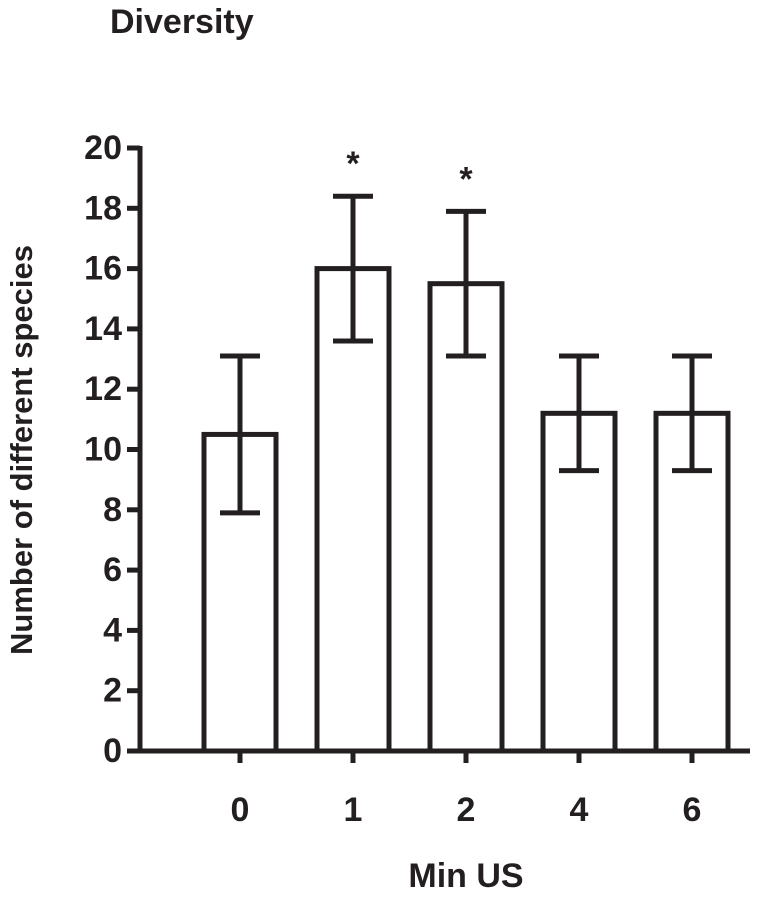  I want to click on y-tick-label: 10, so click(103, 449).